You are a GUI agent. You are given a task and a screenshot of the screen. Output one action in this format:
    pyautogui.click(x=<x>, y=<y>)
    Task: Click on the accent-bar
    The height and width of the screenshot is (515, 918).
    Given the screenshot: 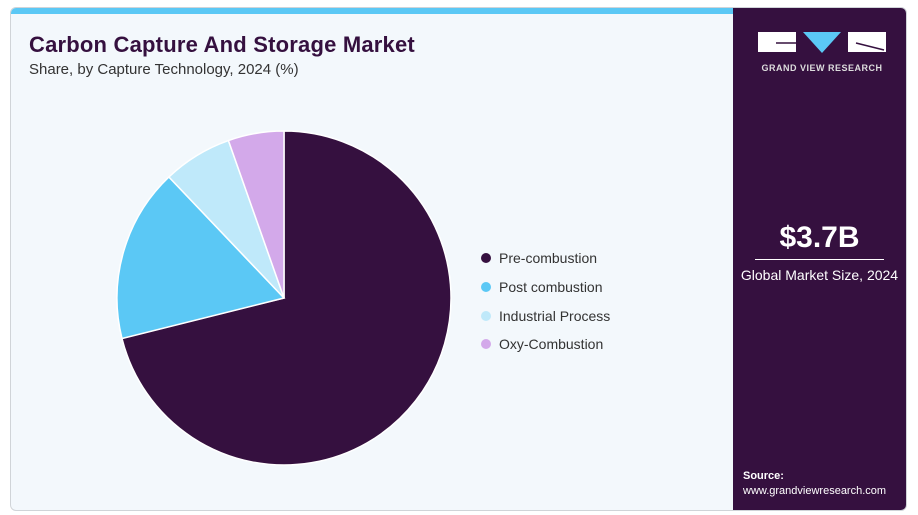 What is the action you would take?
    pyautogui.click(x=372, y=11)
    